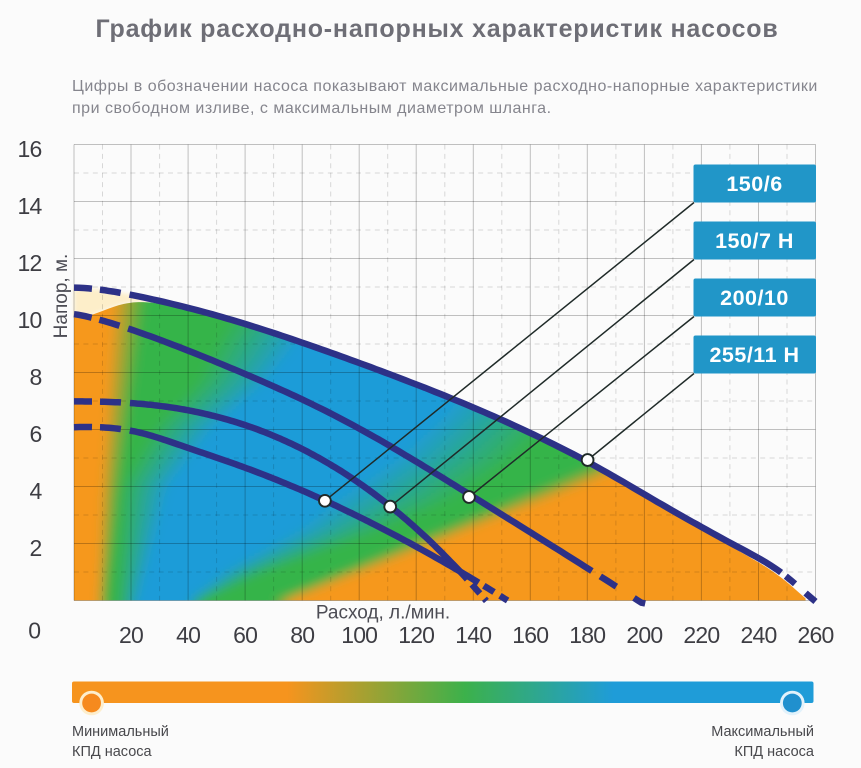 The height and width of the screenshot is (768, 861). Describe the element at coordinates (754, 355) in the screenshot. I see `svg-text: 255/11 Н` at that location.